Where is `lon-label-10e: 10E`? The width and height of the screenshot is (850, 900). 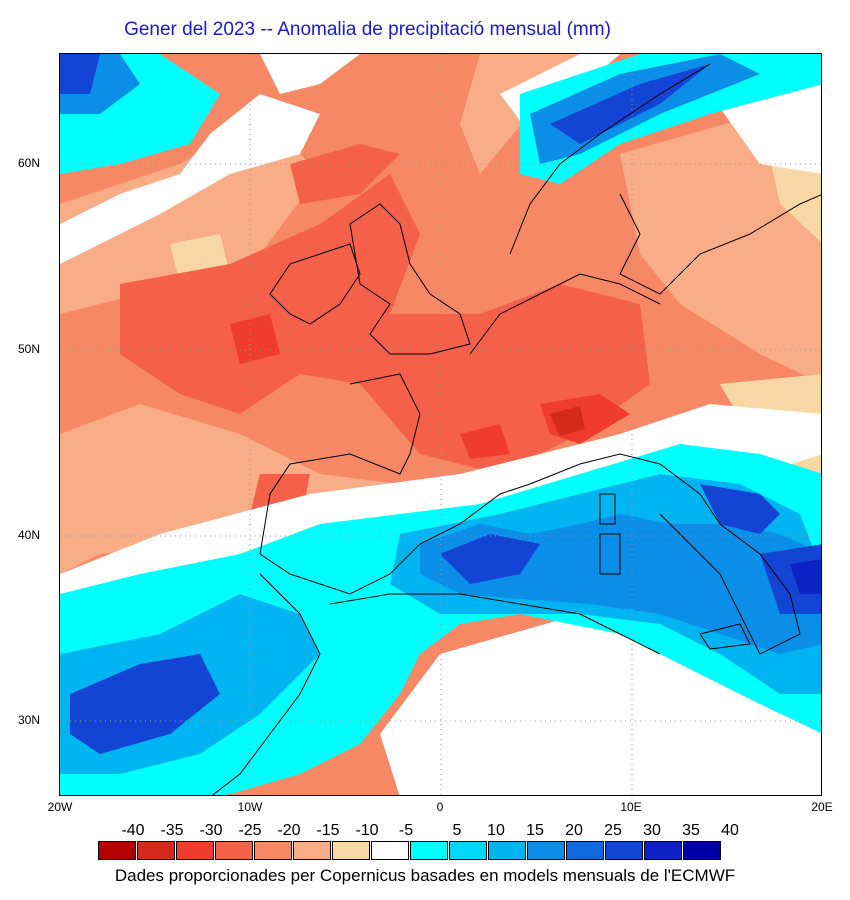
lon-label-10e: 10E is located at coordinates (631, 807).